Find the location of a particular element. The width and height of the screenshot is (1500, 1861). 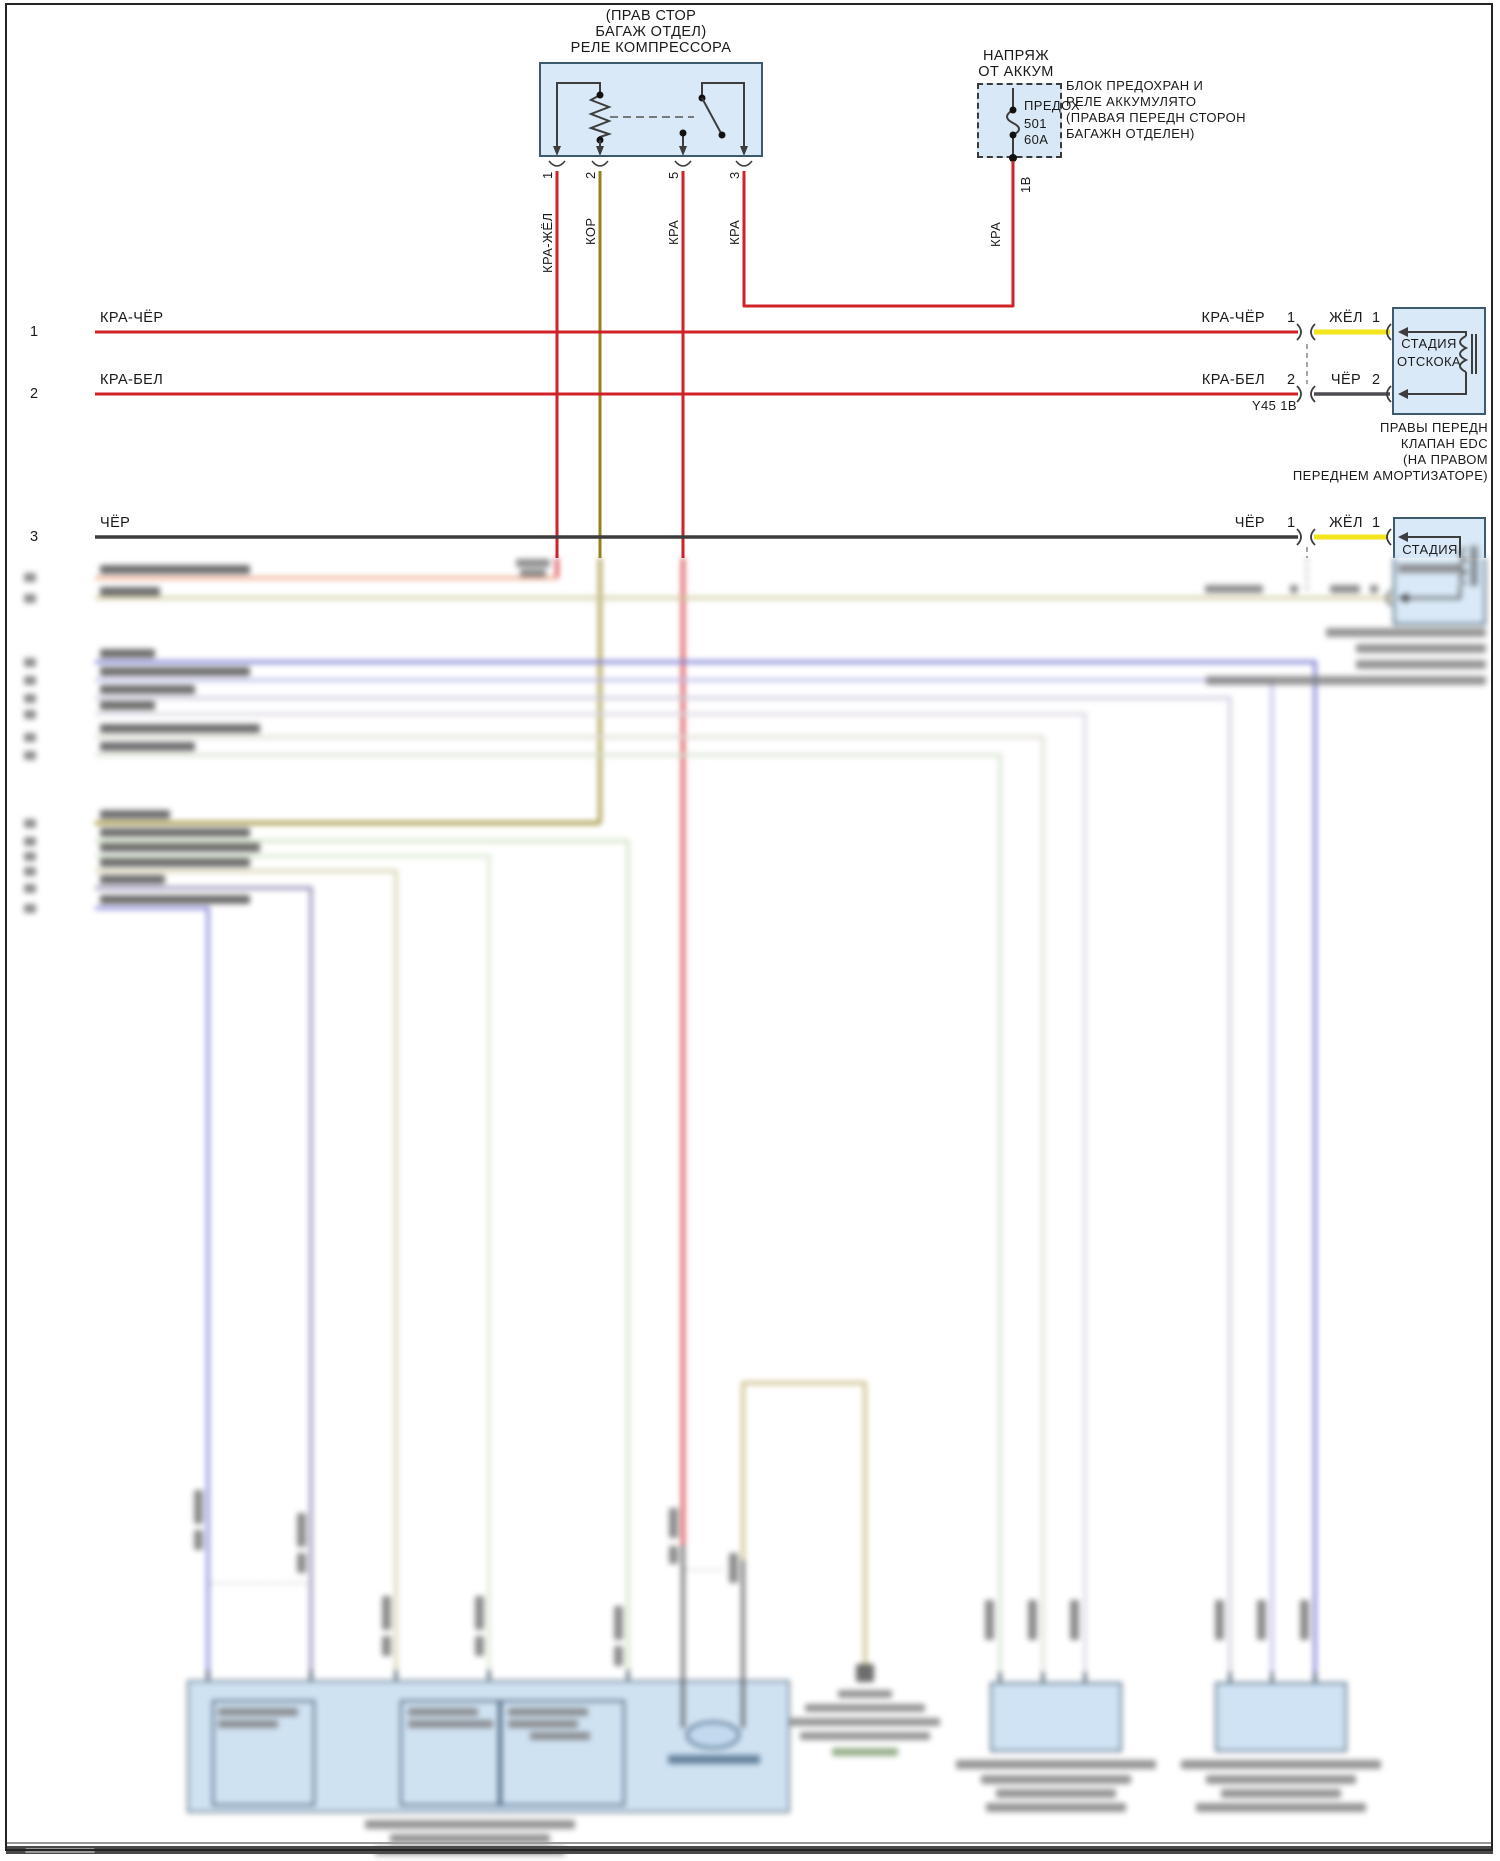

relay-title-line1: (ПРАВ СТОР is located at coordinates (651, 16).